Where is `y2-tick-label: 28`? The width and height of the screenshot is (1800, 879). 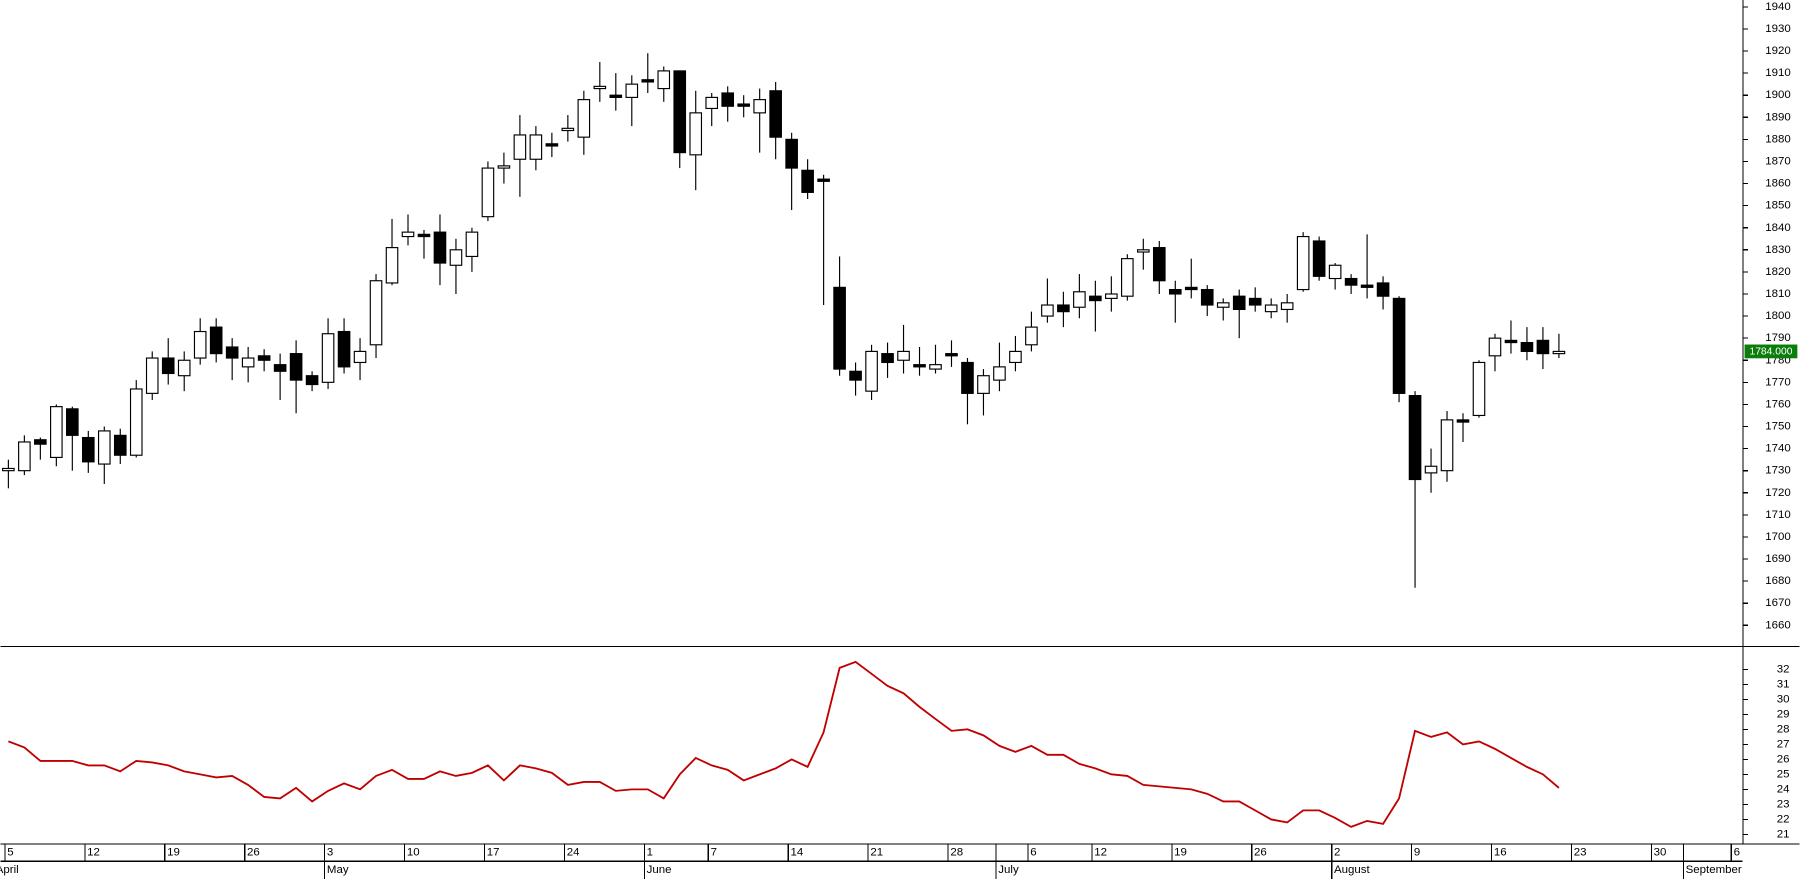
y2-tick-label: 28 is located at coordinates (1783, 729).